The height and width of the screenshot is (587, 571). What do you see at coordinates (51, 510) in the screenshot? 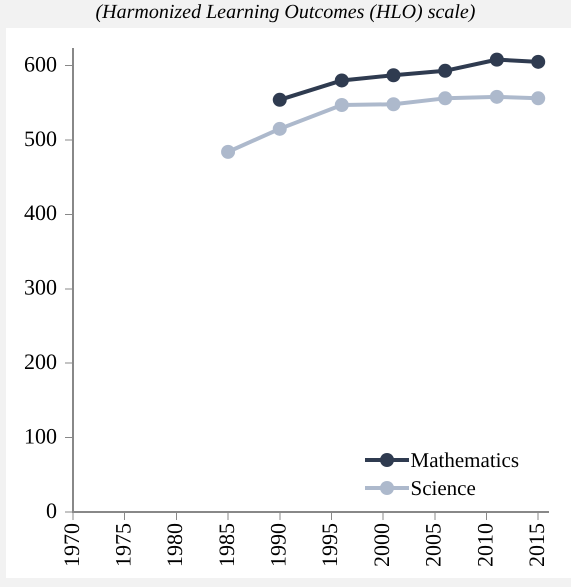
I see `y-tick-label: 0` at bounding box center [51, 510].